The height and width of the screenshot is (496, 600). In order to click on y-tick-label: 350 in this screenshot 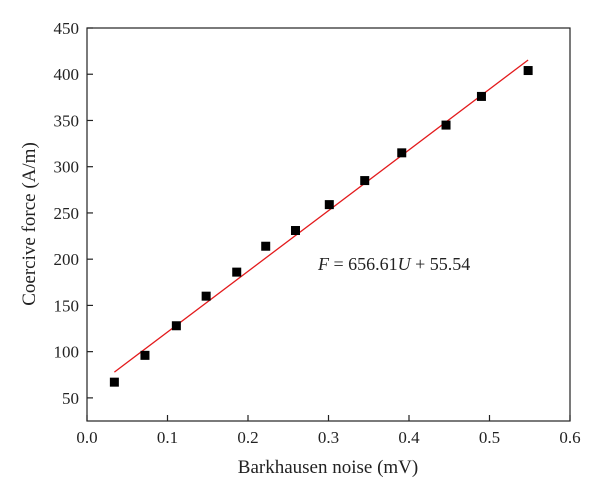, I will do `click(67, 120)`.